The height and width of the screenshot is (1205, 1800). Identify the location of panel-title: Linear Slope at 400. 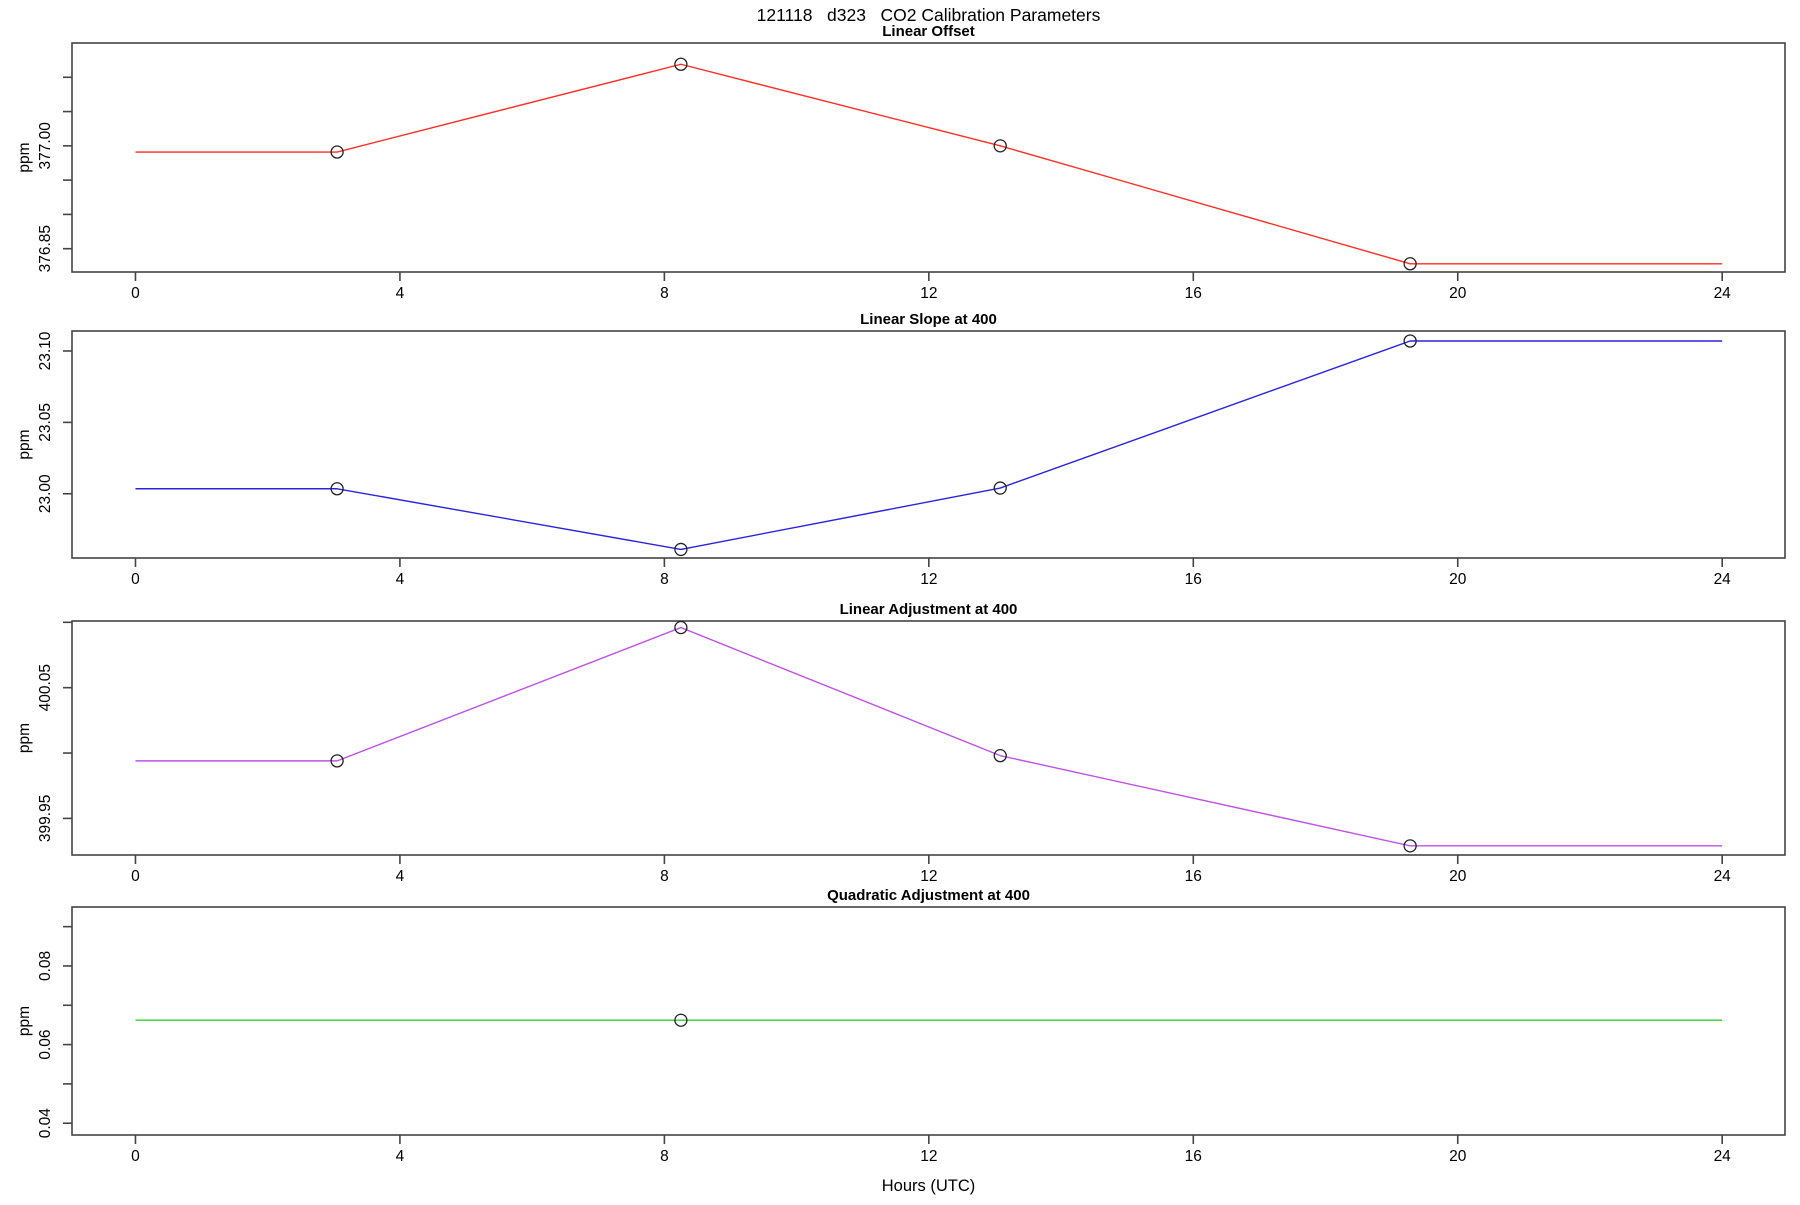
(928, 319).